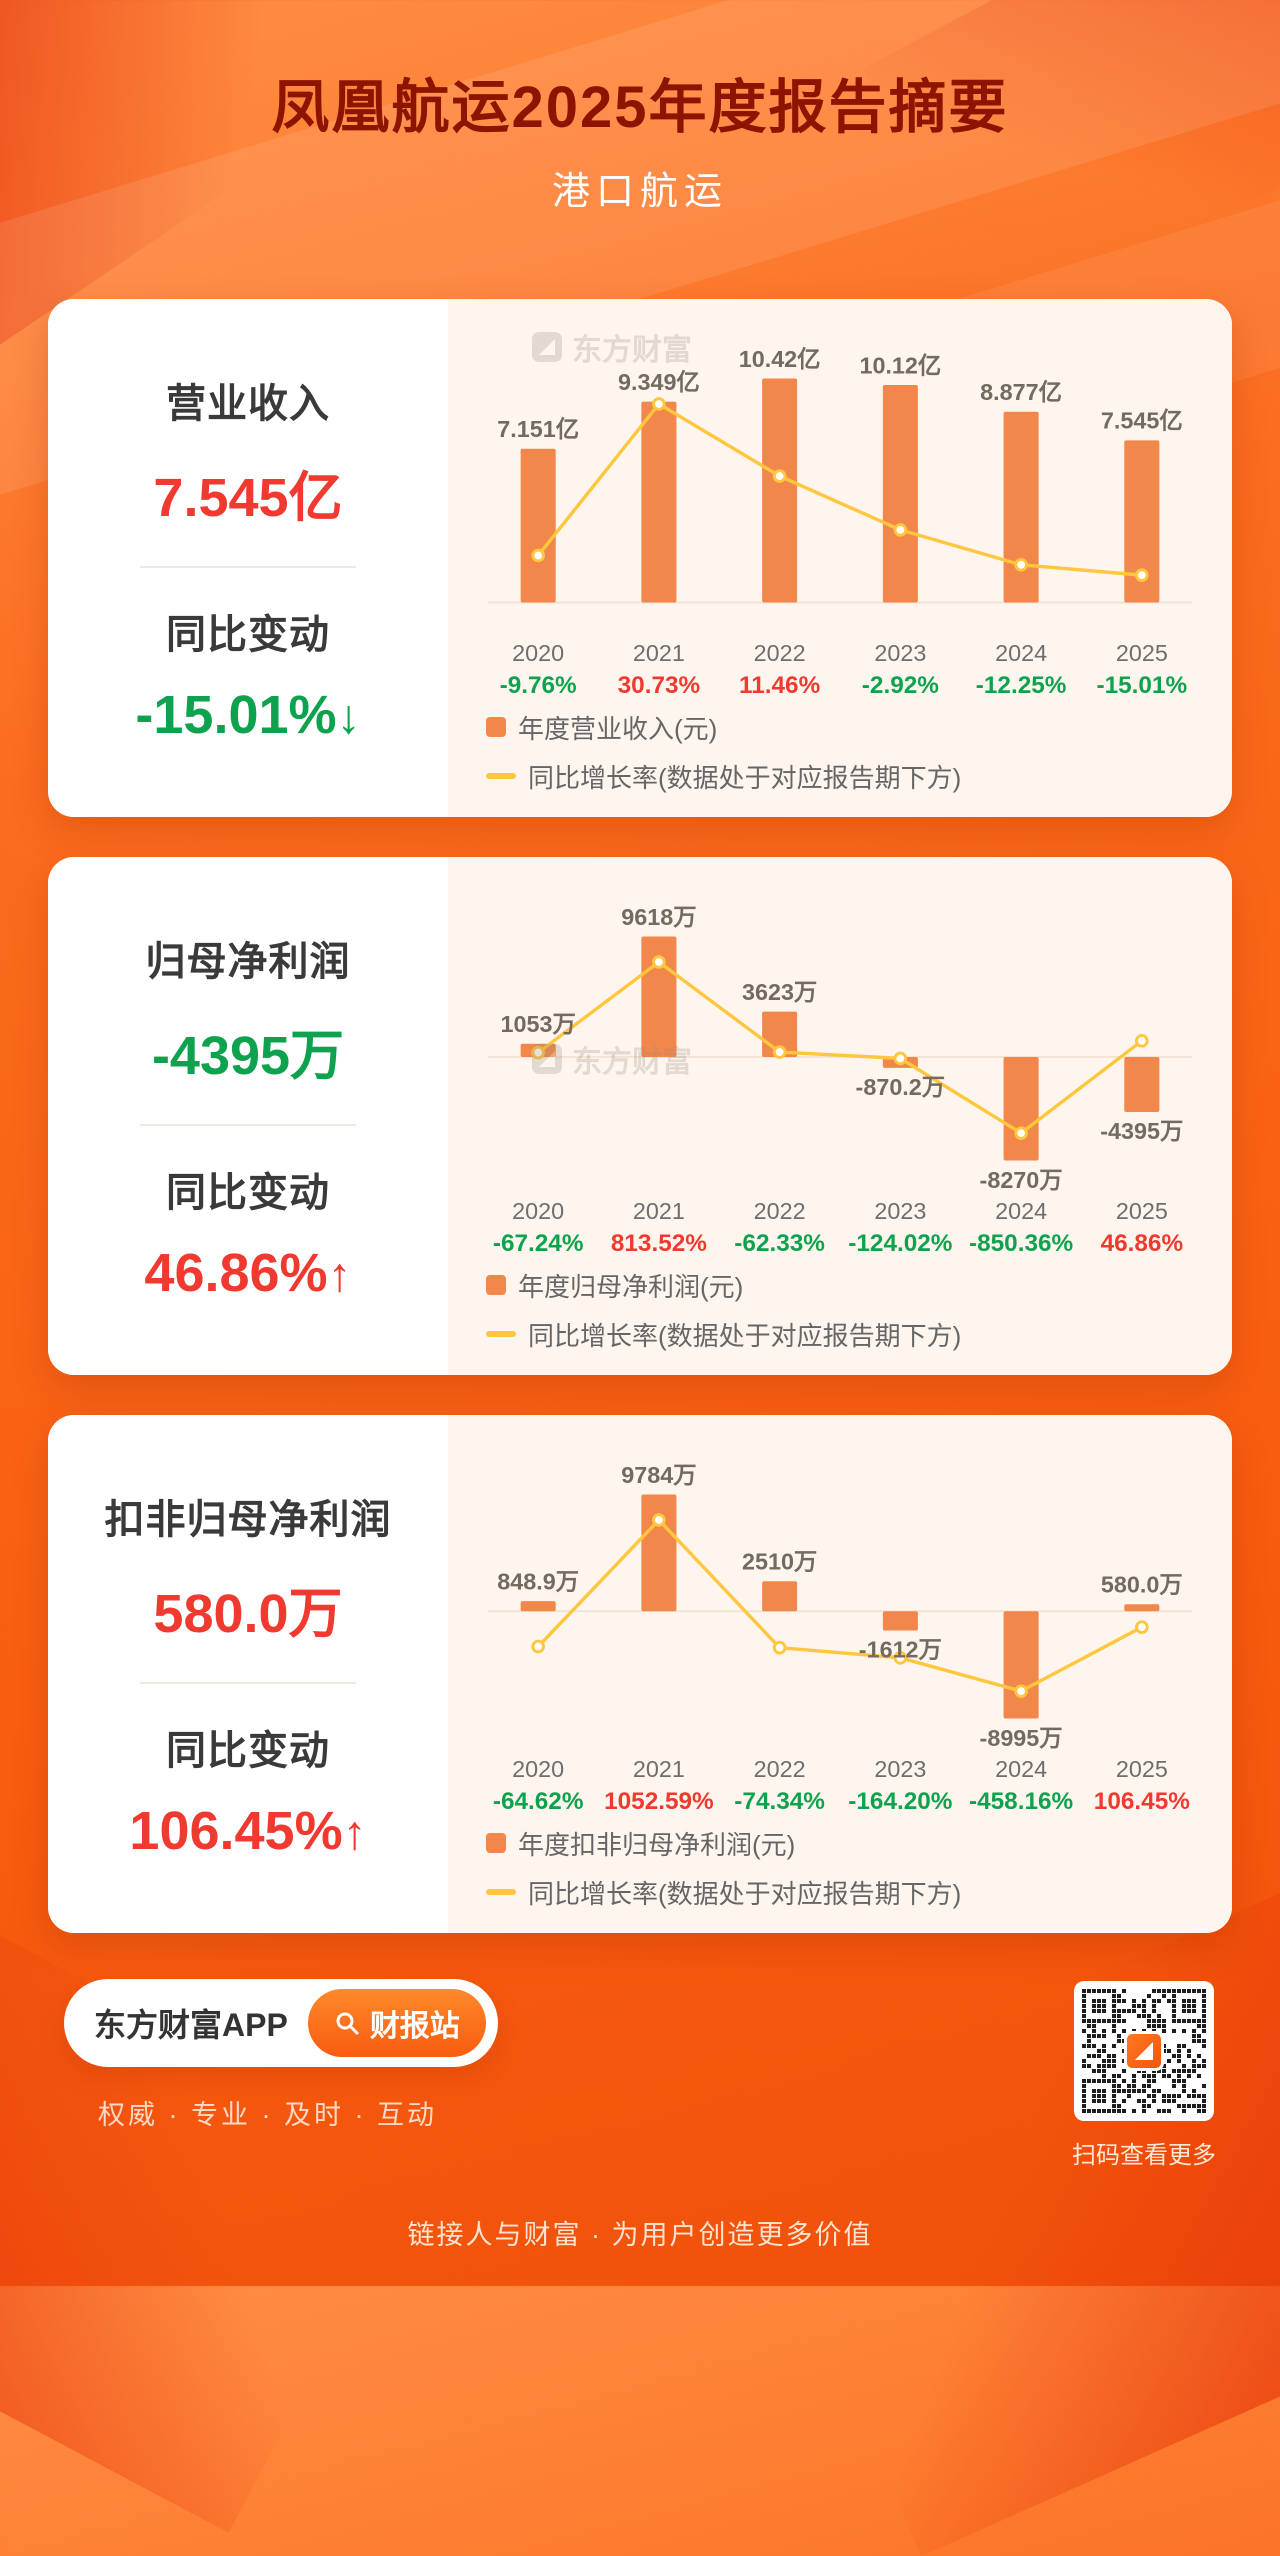 The width and height of the screenshot is (1280, 2556). I want to click on svg-text: -74.34%, so click(779, 1801).